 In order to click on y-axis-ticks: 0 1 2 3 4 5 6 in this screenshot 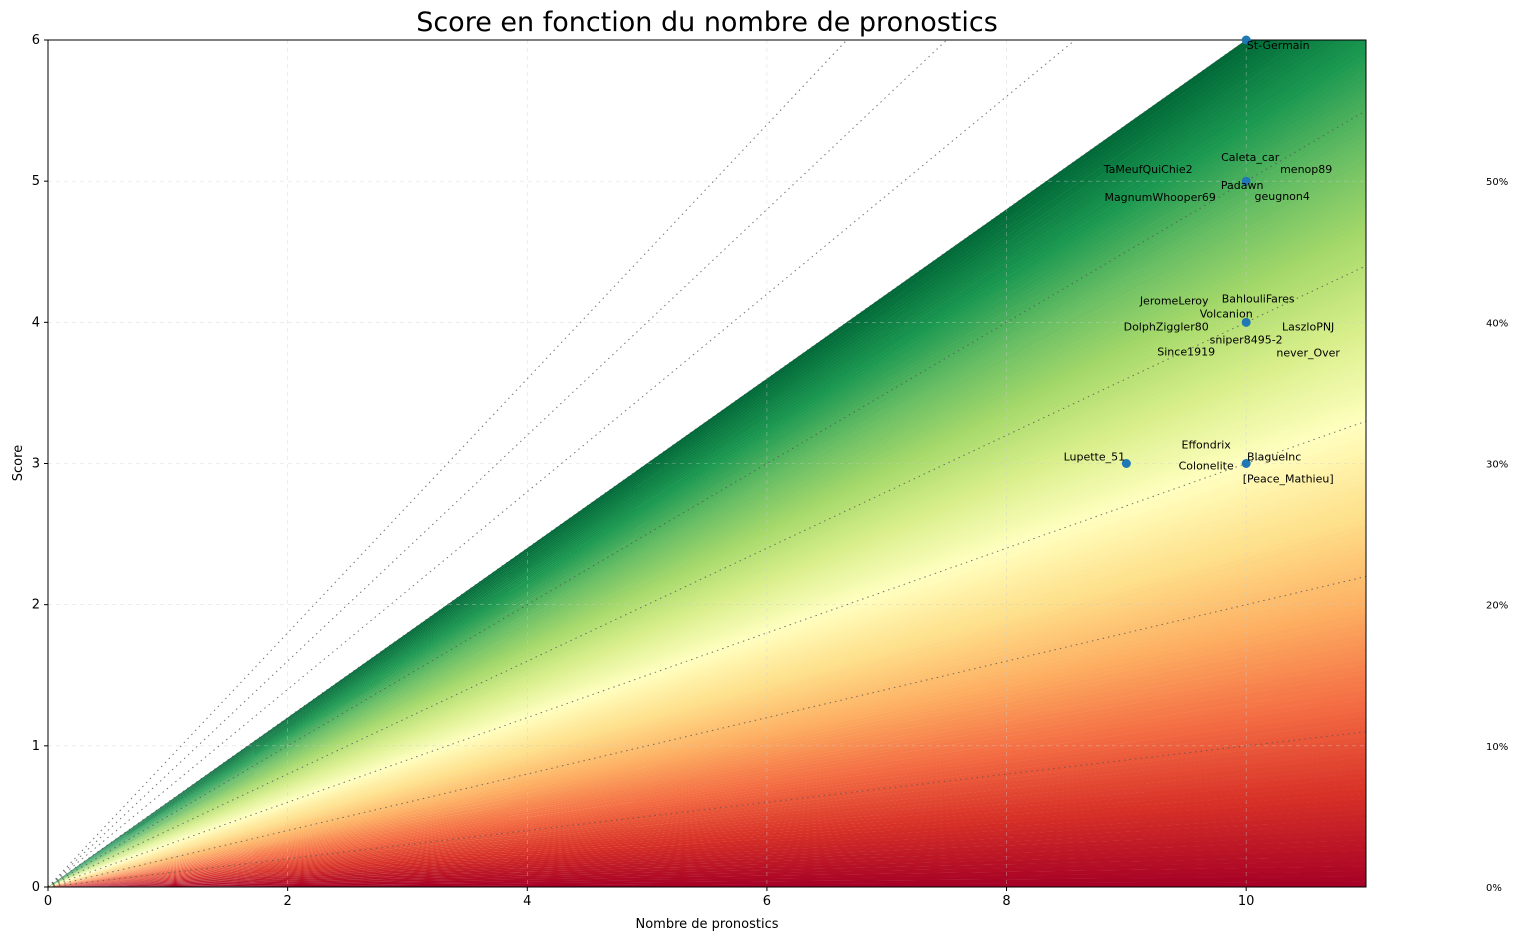, I will do `click(40, 464)`.